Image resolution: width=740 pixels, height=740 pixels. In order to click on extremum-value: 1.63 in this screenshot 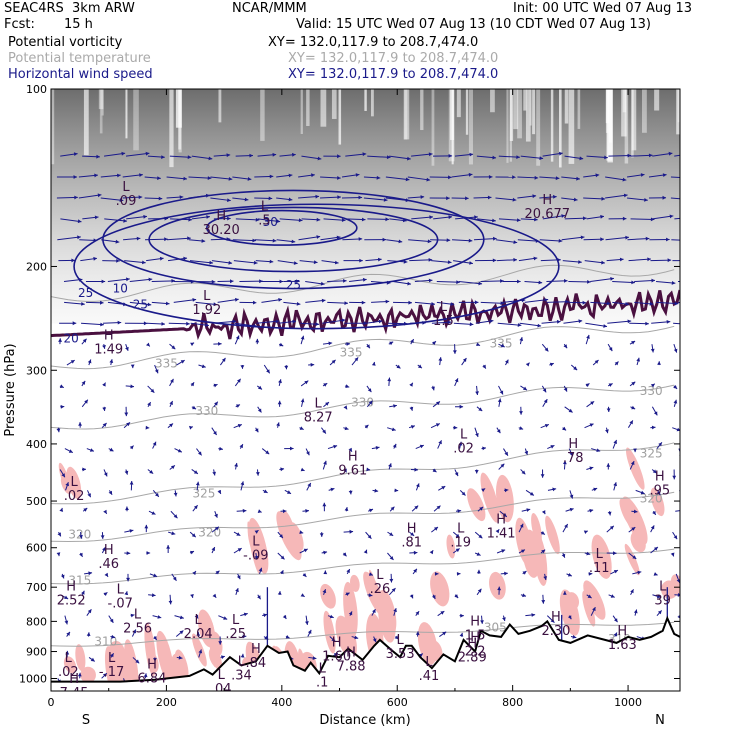, I will do `click(622, 645)`.